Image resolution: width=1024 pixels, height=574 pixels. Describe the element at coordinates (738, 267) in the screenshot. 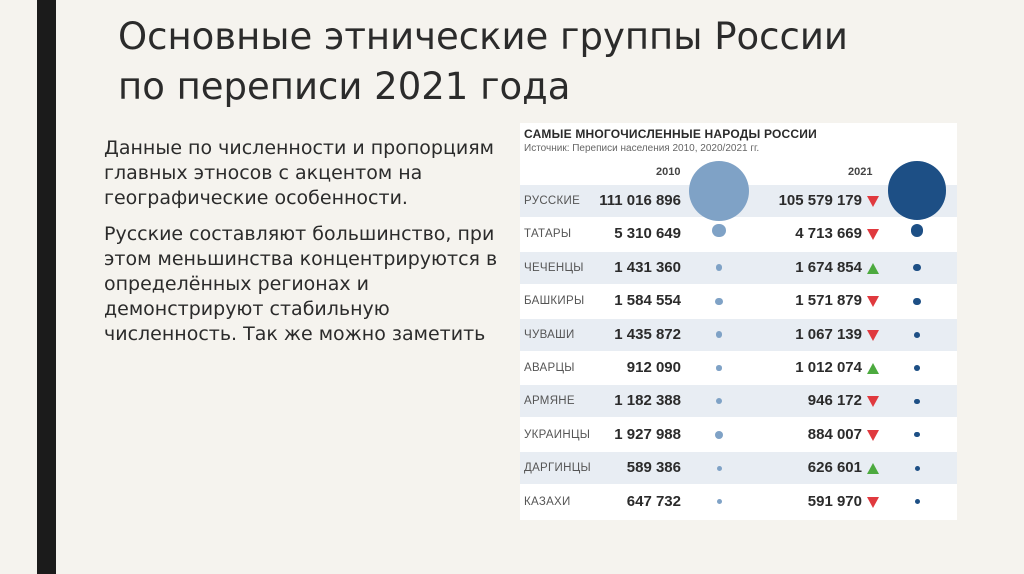

I see `table-row: ЧЕЧЕНЦЫ 1 431 360 1 674 854` at that location.